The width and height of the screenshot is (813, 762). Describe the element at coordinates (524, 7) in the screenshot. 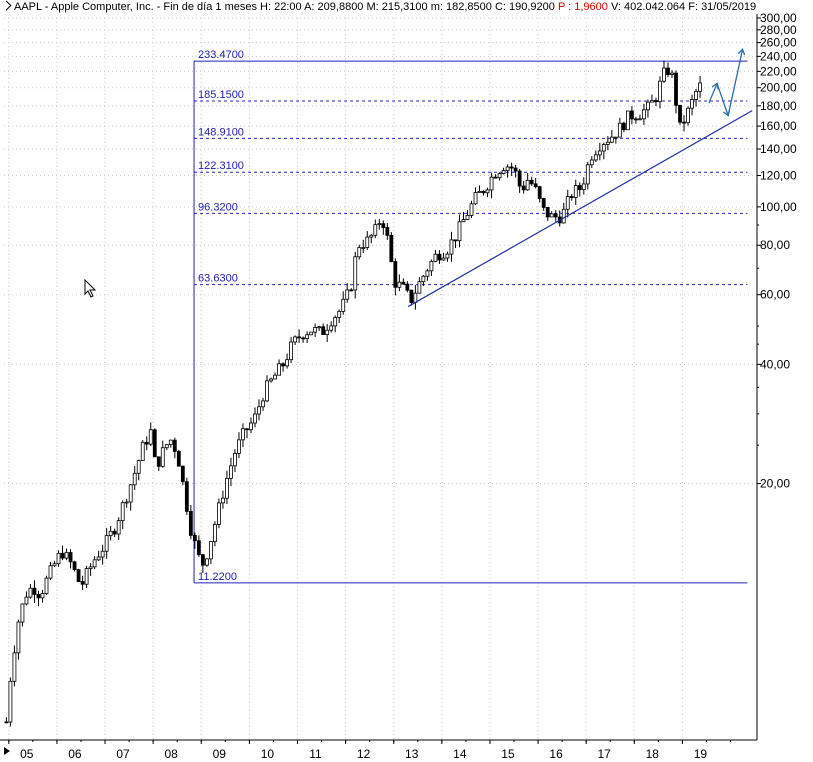

I see `header-close: C: 190,9200` at that location.